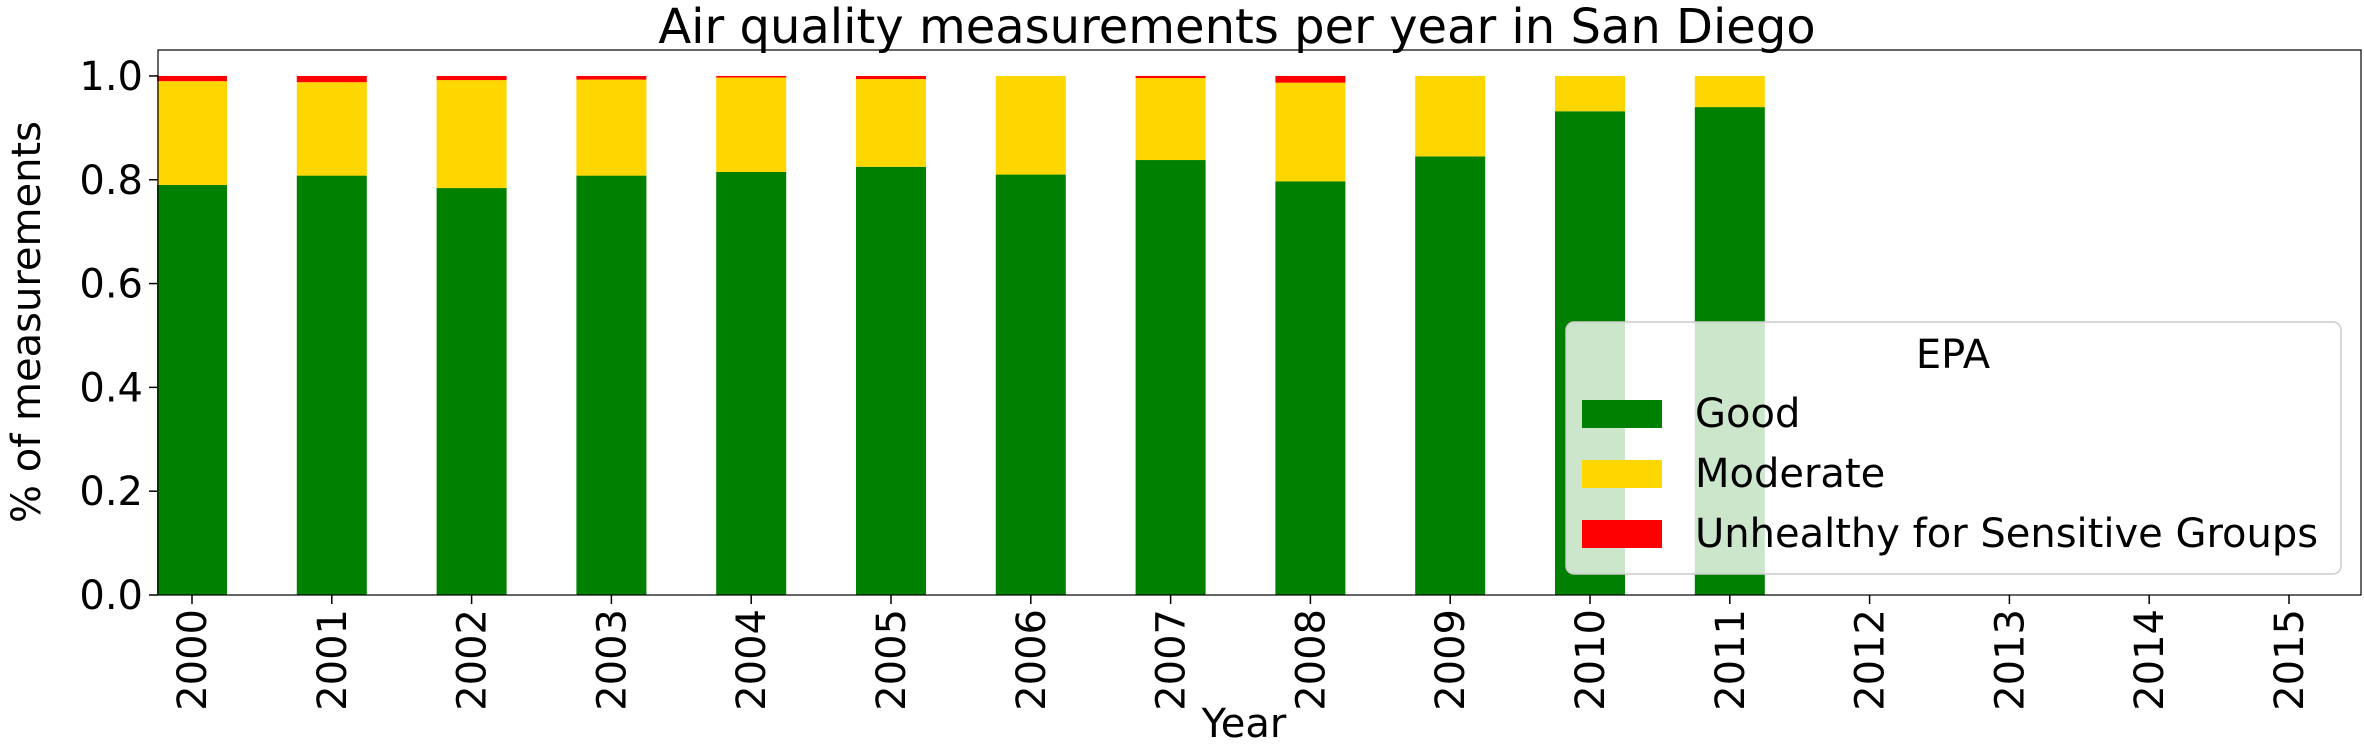 The image size is (2364, 753). I want to click on x-tick-label: 2005, so click(892, 660).